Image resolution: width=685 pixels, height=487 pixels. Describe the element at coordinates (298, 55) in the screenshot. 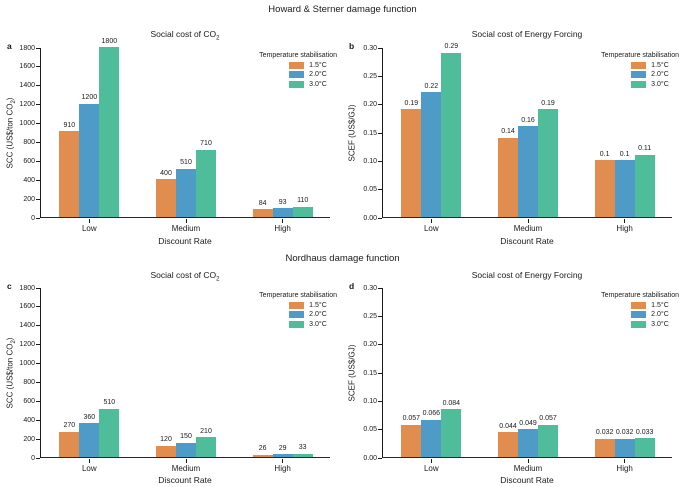

I see `legend-title: Temperature stabilisation` at that location.